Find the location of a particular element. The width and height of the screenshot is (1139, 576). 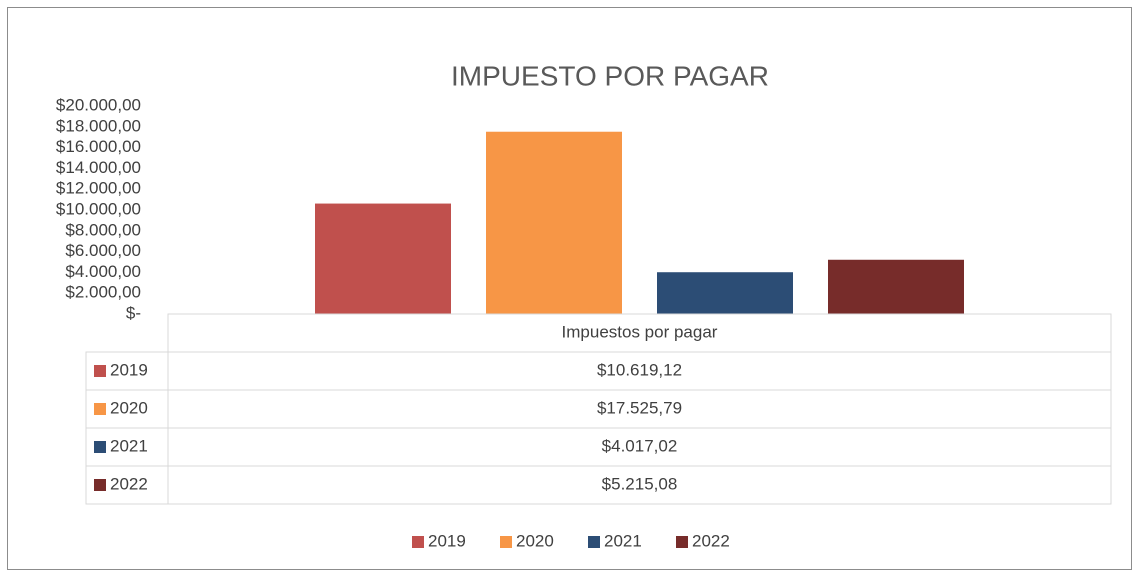

y-tick-label: $6.000,00 is located at coordinates (103, 250).